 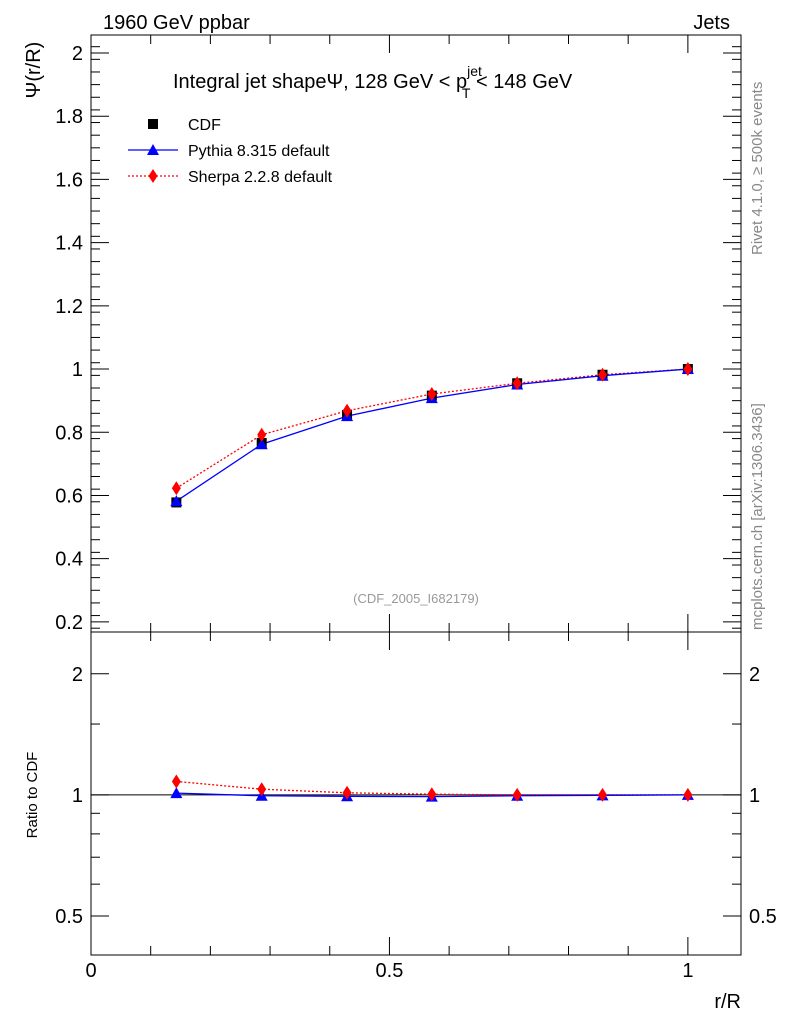 I want to click on y-tick-label-right: 1, so click(x=754, y=796).